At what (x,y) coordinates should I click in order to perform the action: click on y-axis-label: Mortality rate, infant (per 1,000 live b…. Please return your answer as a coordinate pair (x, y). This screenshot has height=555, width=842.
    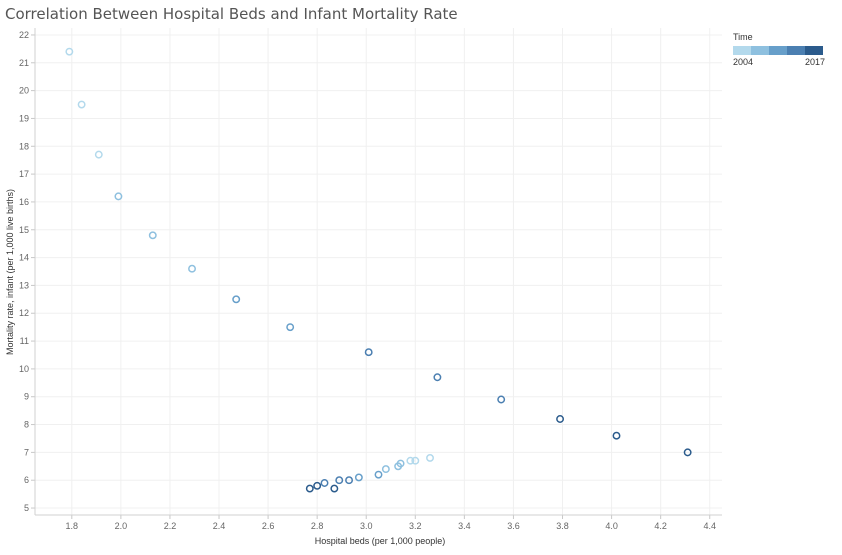
    Looking at the image, I should click on (10, 272).